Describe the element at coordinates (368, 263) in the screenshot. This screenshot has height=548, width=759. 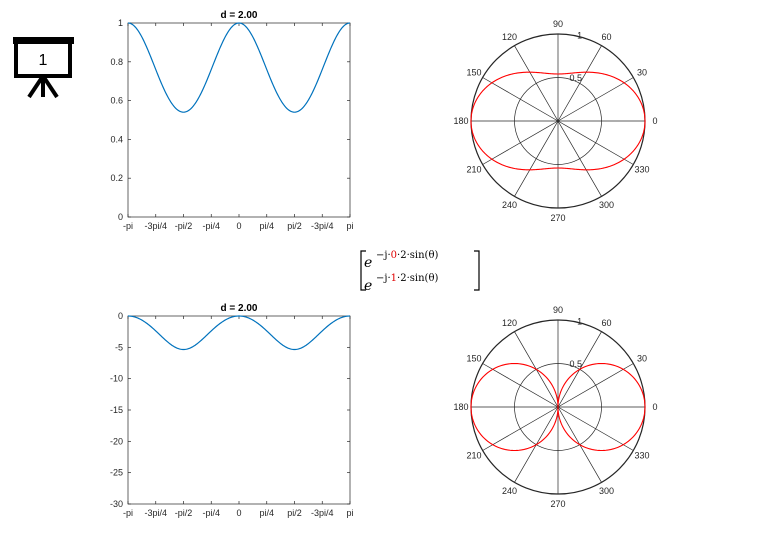
I see `equation-row-1-base: e` at that location.